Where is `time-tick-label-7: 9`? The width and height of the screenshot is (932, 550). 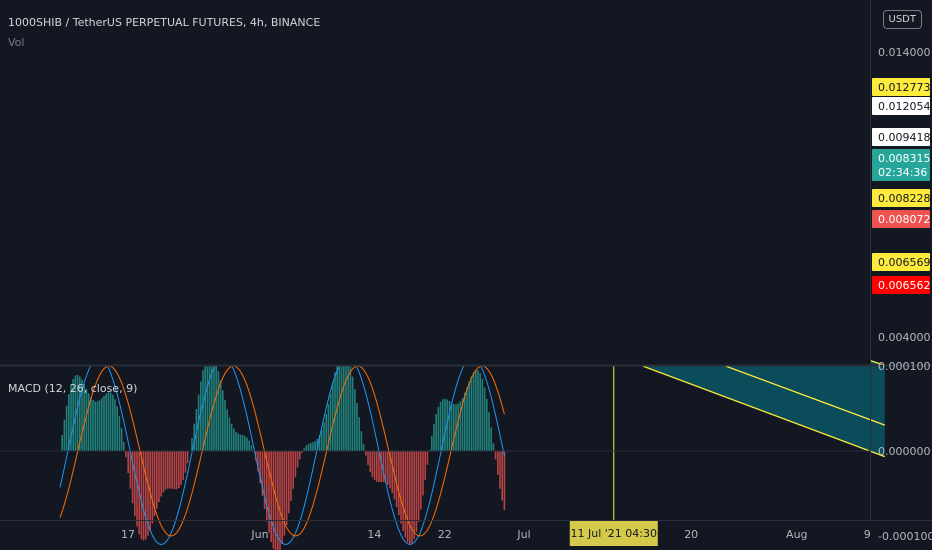 time-tick-label-7: 9 is located at coordinates (867, 534).